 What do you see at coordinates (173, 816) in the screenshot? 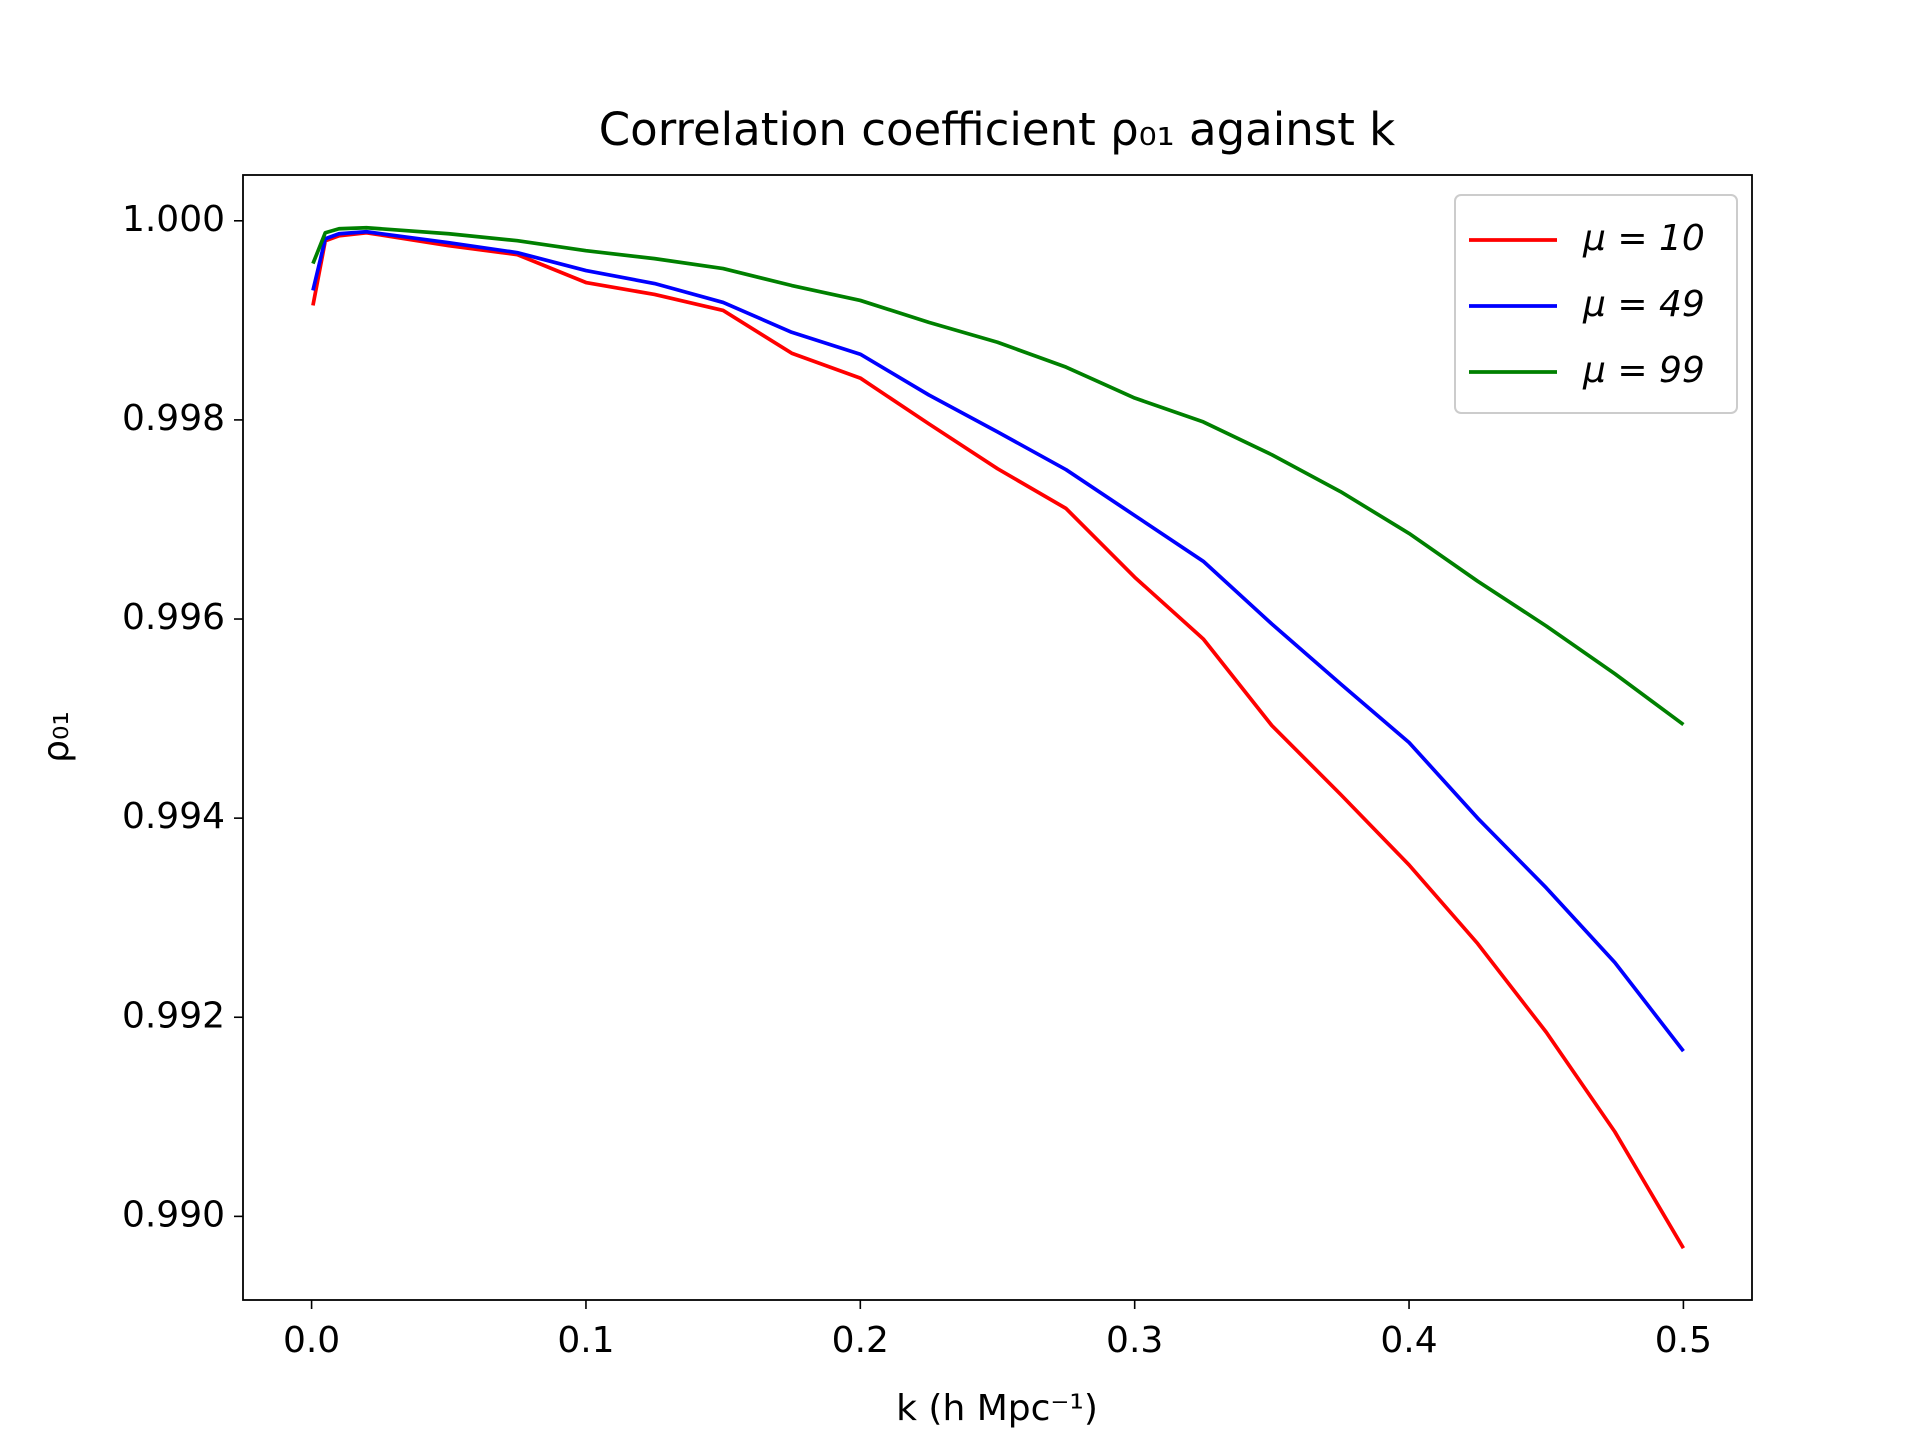
I see `y-tick-label: 0.994` at bounding box center [173, 816].